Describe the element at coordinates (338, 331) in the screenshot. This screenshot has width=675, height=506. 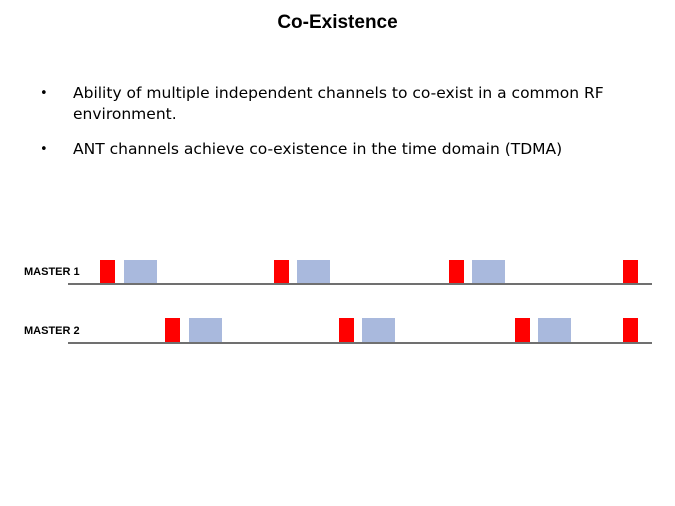
I see `master-2-row: MASTER 2` at that location.